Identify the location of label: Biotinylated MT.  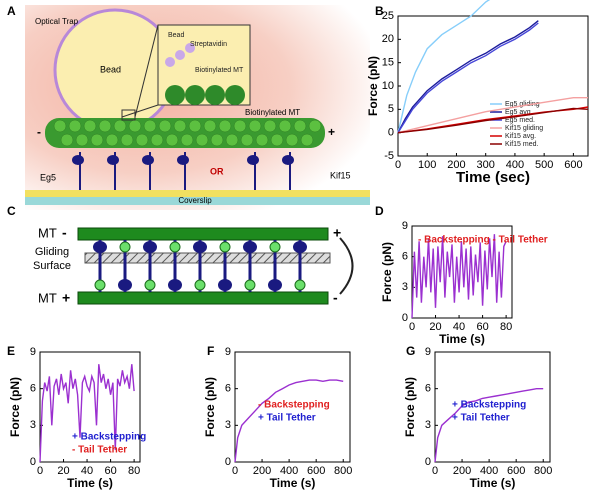
(219, 70).